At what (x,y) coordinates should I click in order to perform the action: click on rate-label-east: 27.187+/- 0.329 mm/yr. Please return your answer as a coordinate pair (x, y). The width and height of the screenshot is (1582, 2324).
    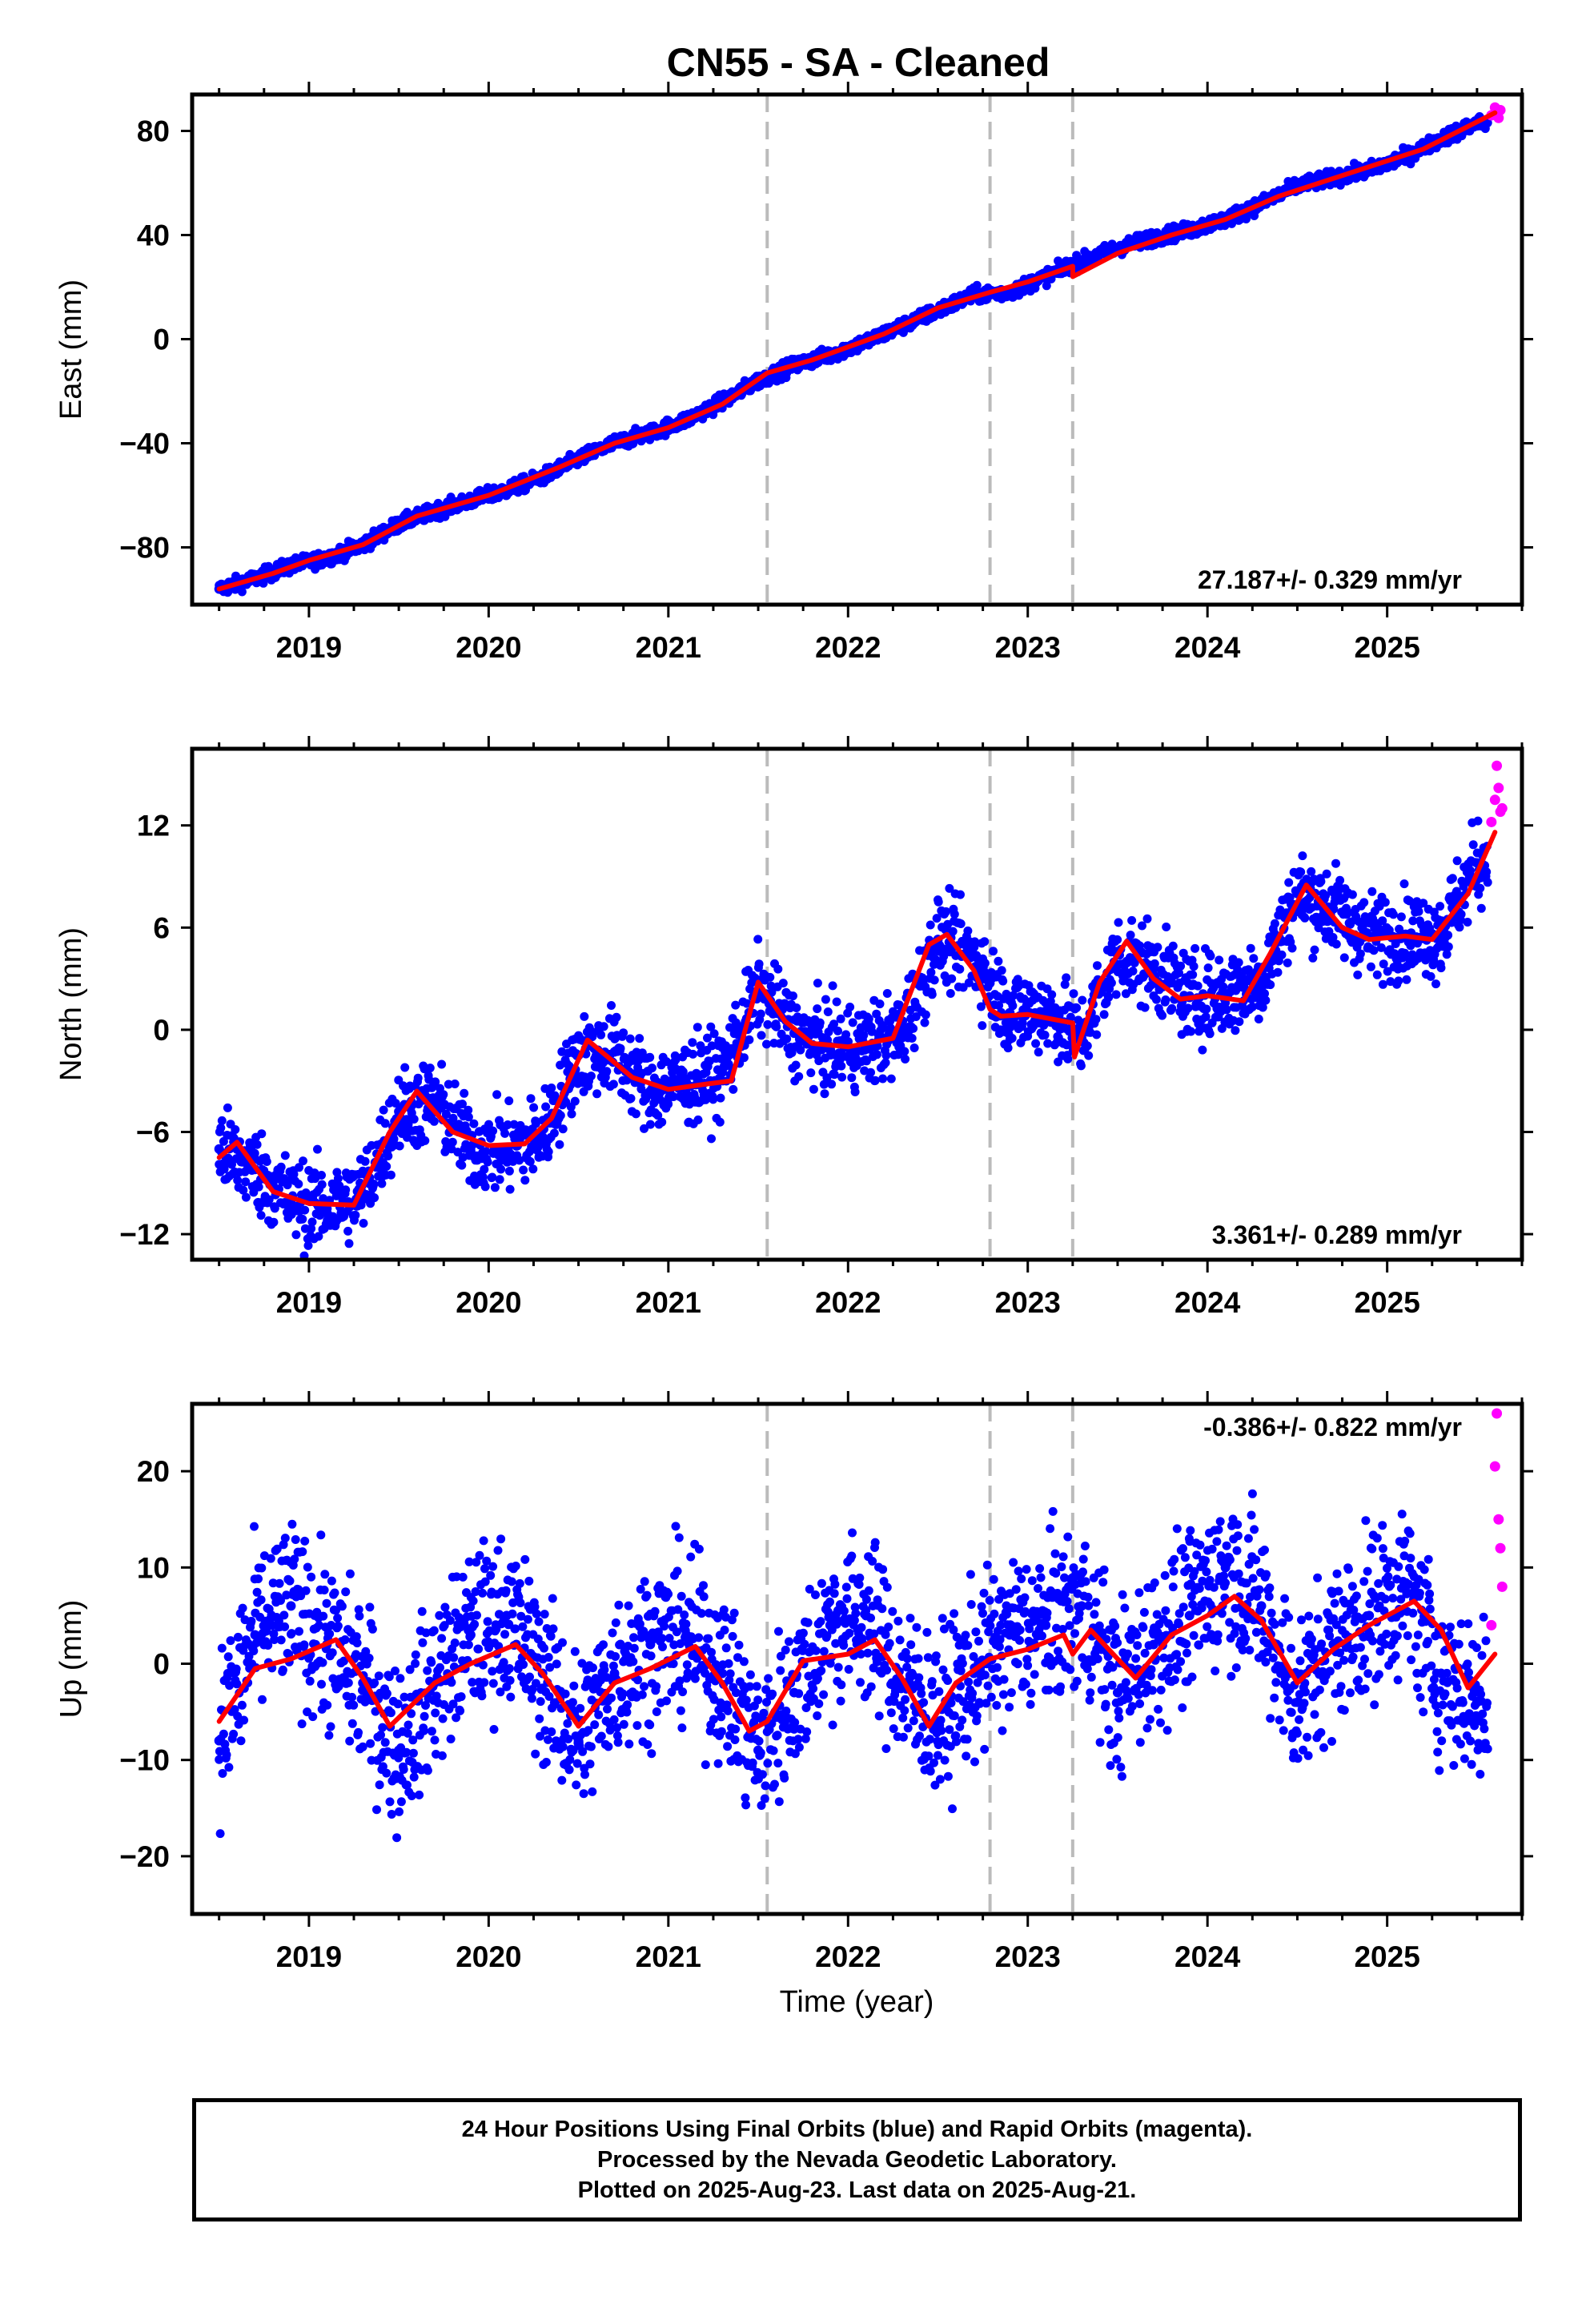
    Looking at the image, I should click on (1330, 579).